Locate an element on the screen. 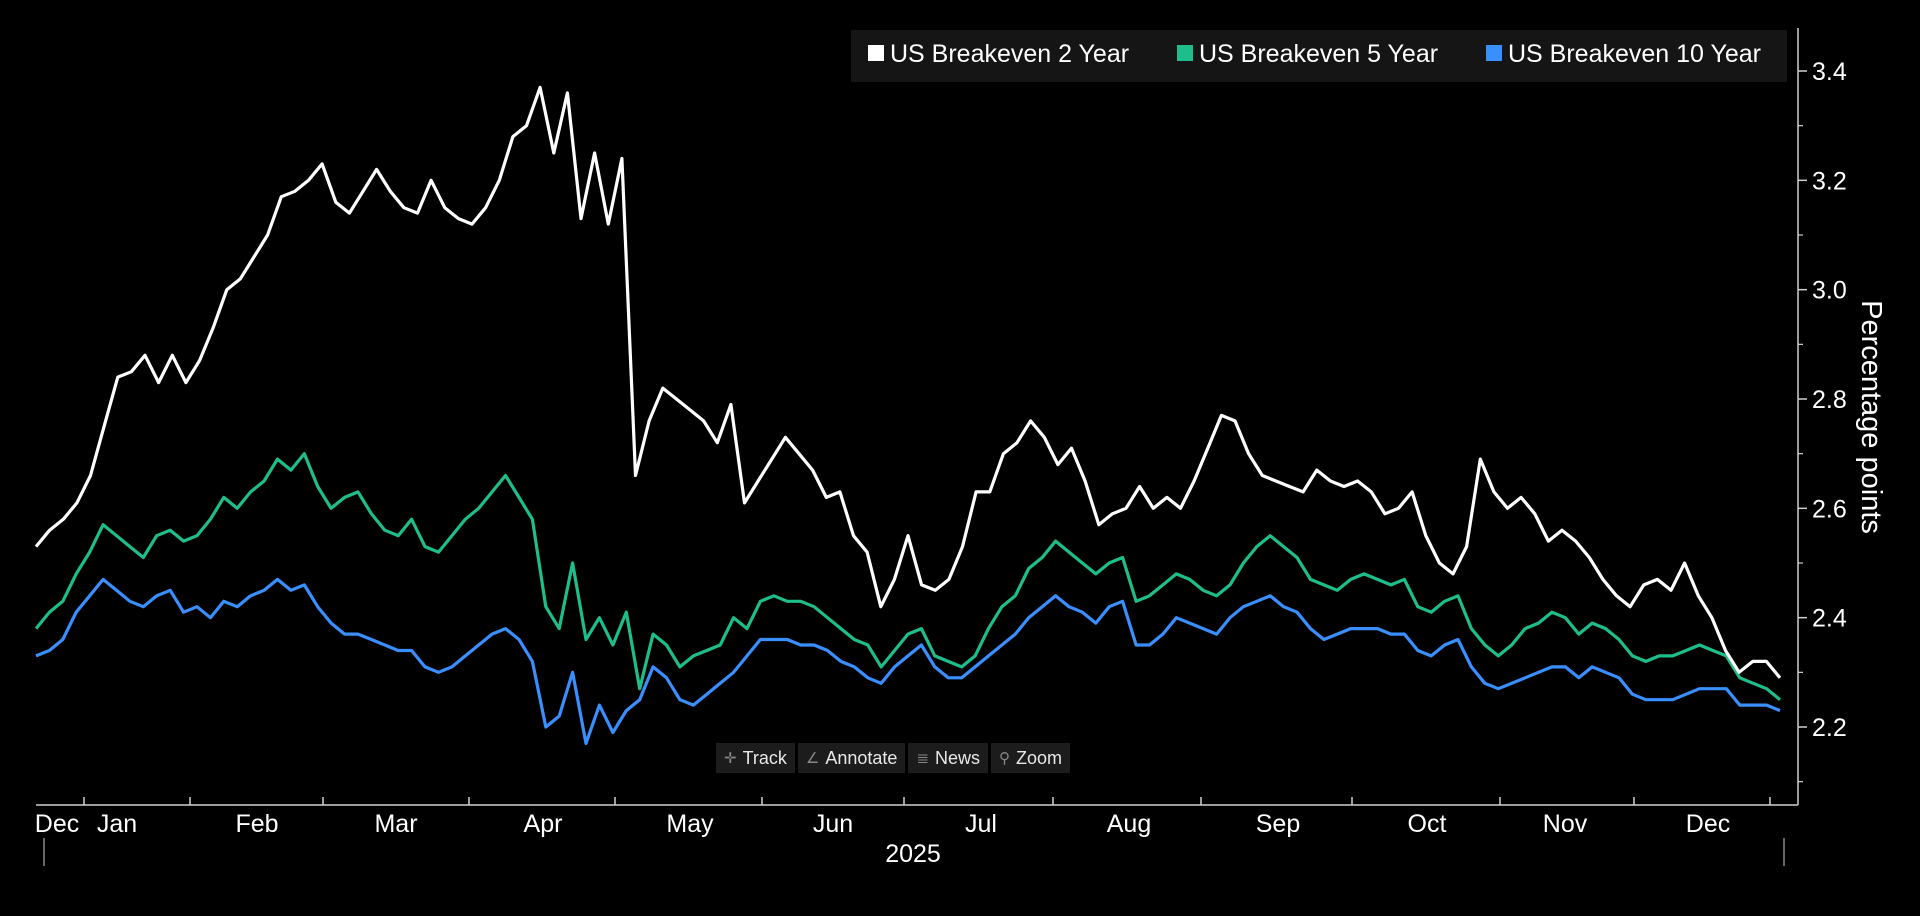  magnifier-icon: ⚲ is located at coordinates (1005, 758).